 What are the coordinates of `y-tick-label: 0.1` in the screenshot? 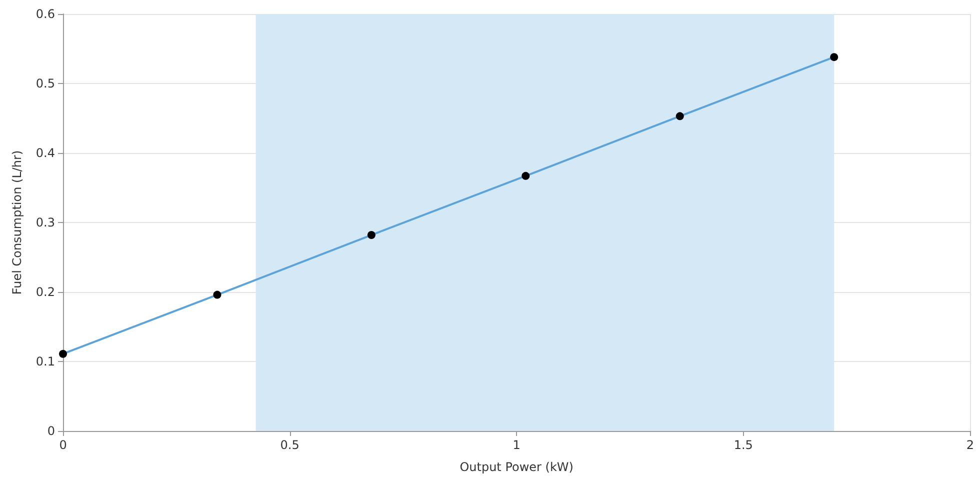 It's located at (45, 361).